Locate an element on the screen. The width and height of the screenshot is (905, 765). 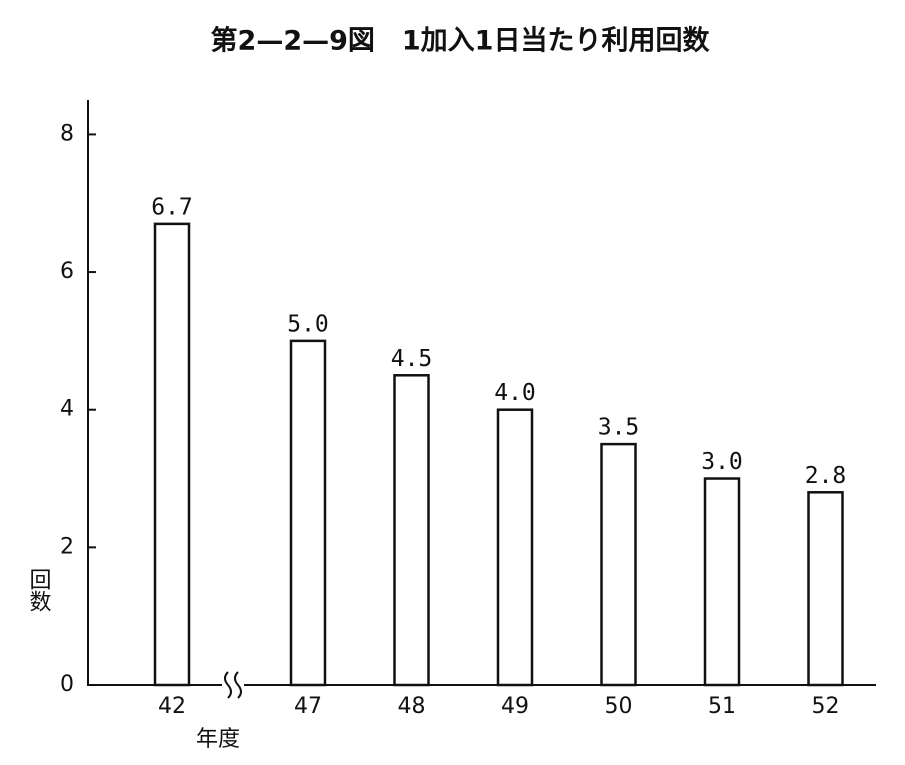
x-axis-label: 年度 is located at coordinates (218, 739).